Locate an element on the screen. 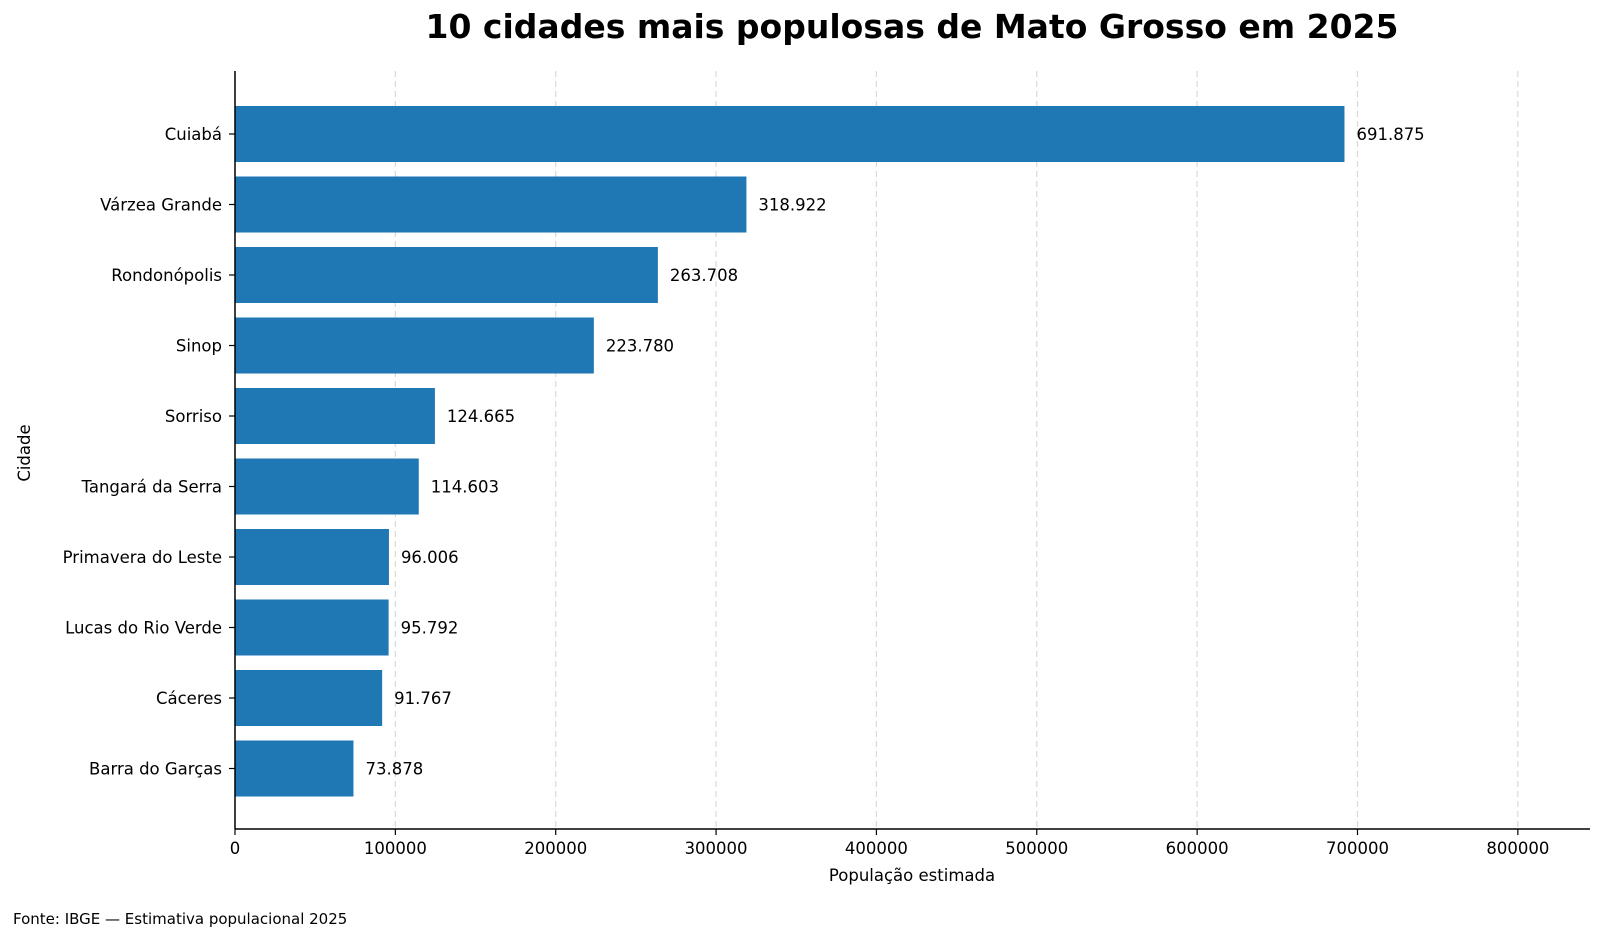 This screenshot has height=939, width=1600. y-tick-label: Sorriso is located at coordinates (193, 416).